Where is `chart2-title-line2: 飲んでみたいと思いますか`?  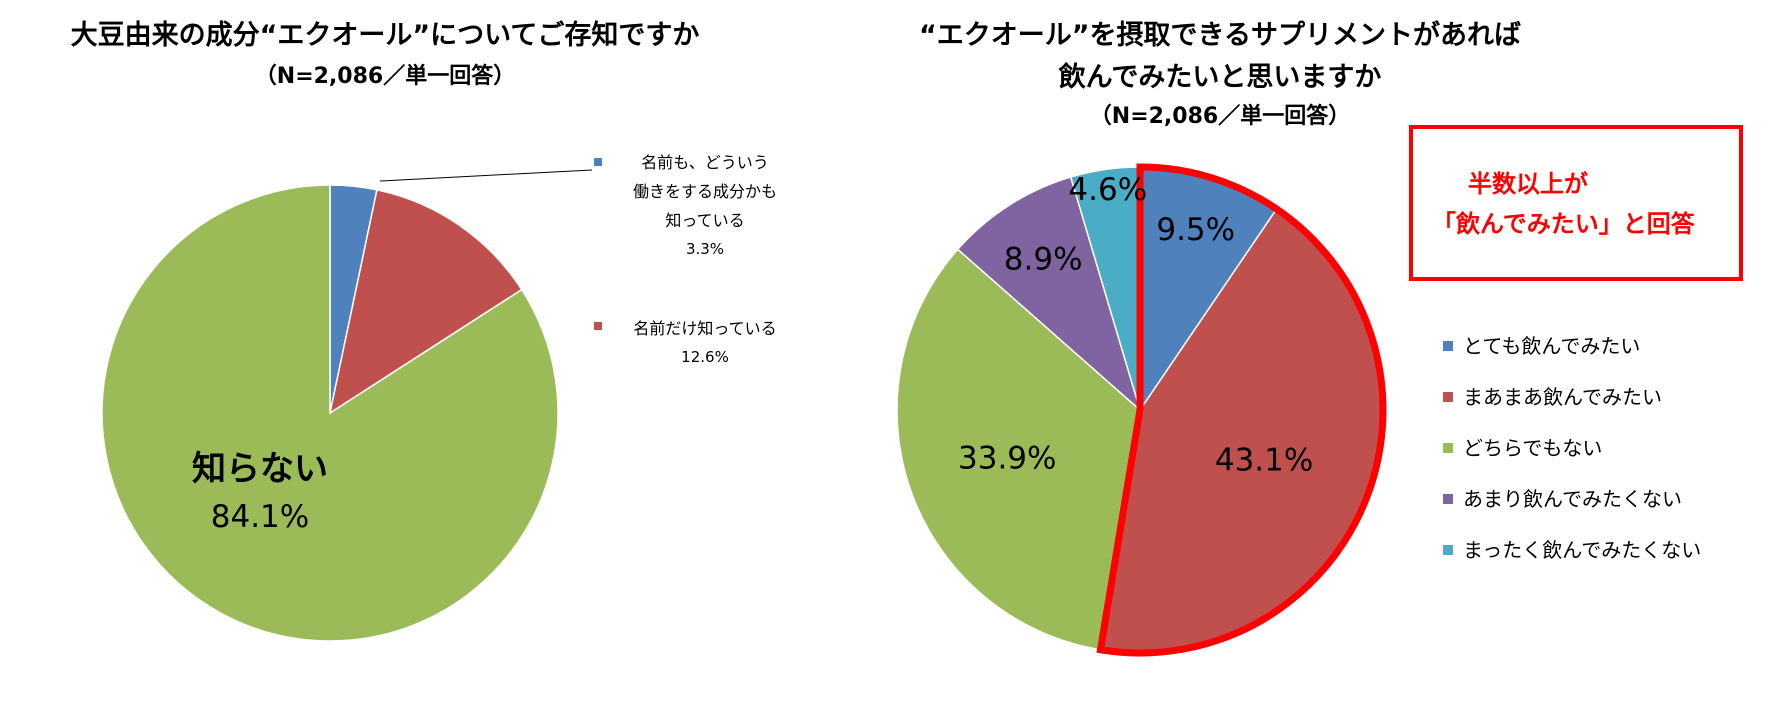
chart2-title-line2: 飲んでみたいと思いますか is located at coordinates (1220, 77).